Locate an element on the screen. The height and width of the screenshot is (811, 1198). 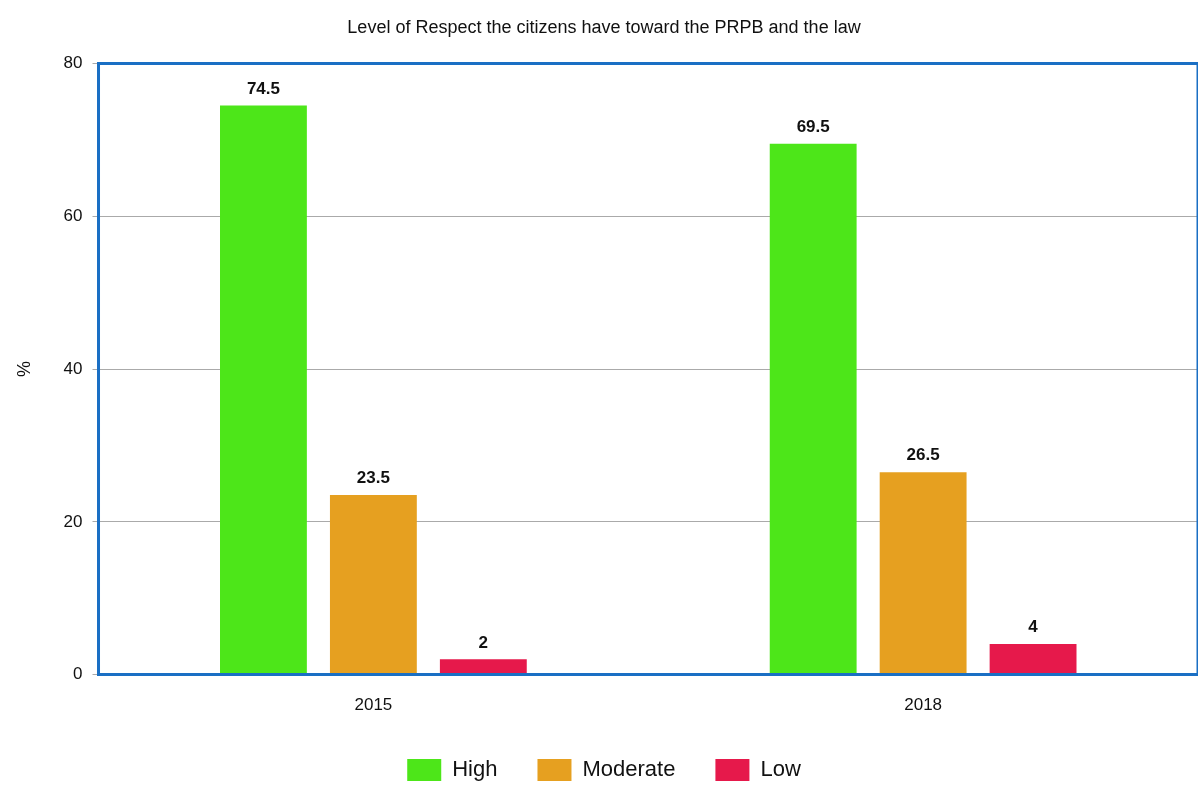
data-label: 23.5 is located at coordinates (373, 478).